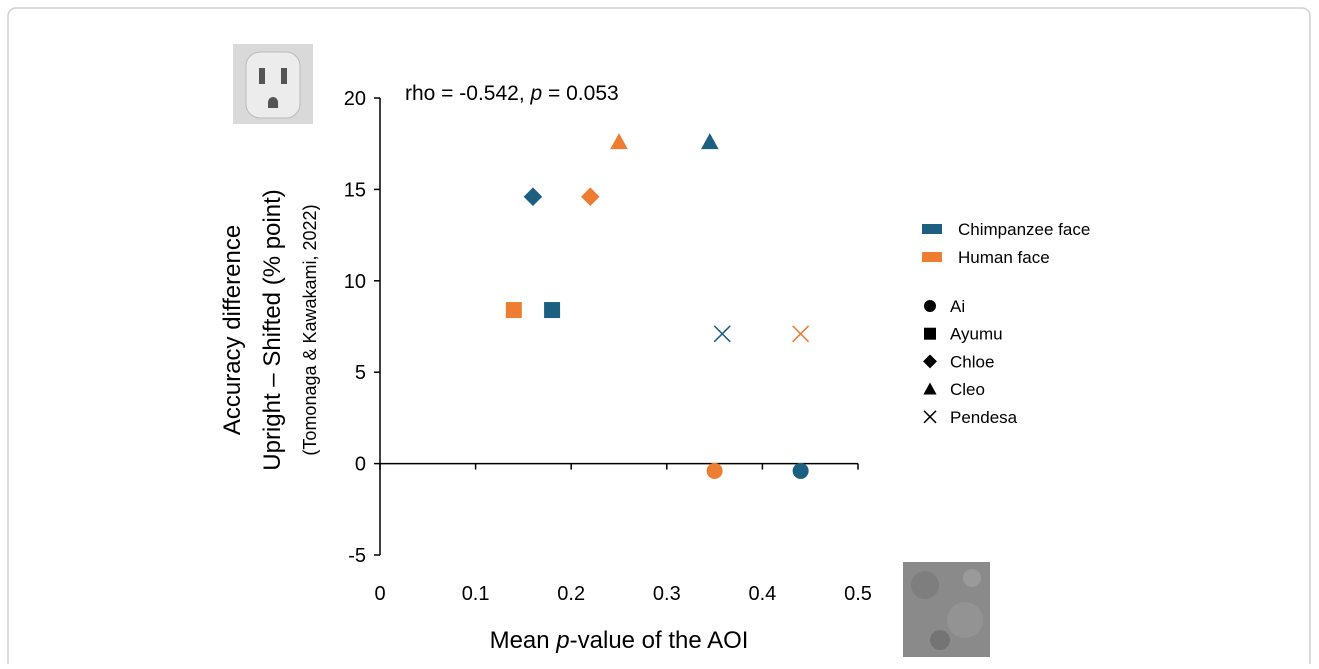 The width and height of the screenshot is (1319, 669). I want to click on annotation-part: p, so click(536, 93).